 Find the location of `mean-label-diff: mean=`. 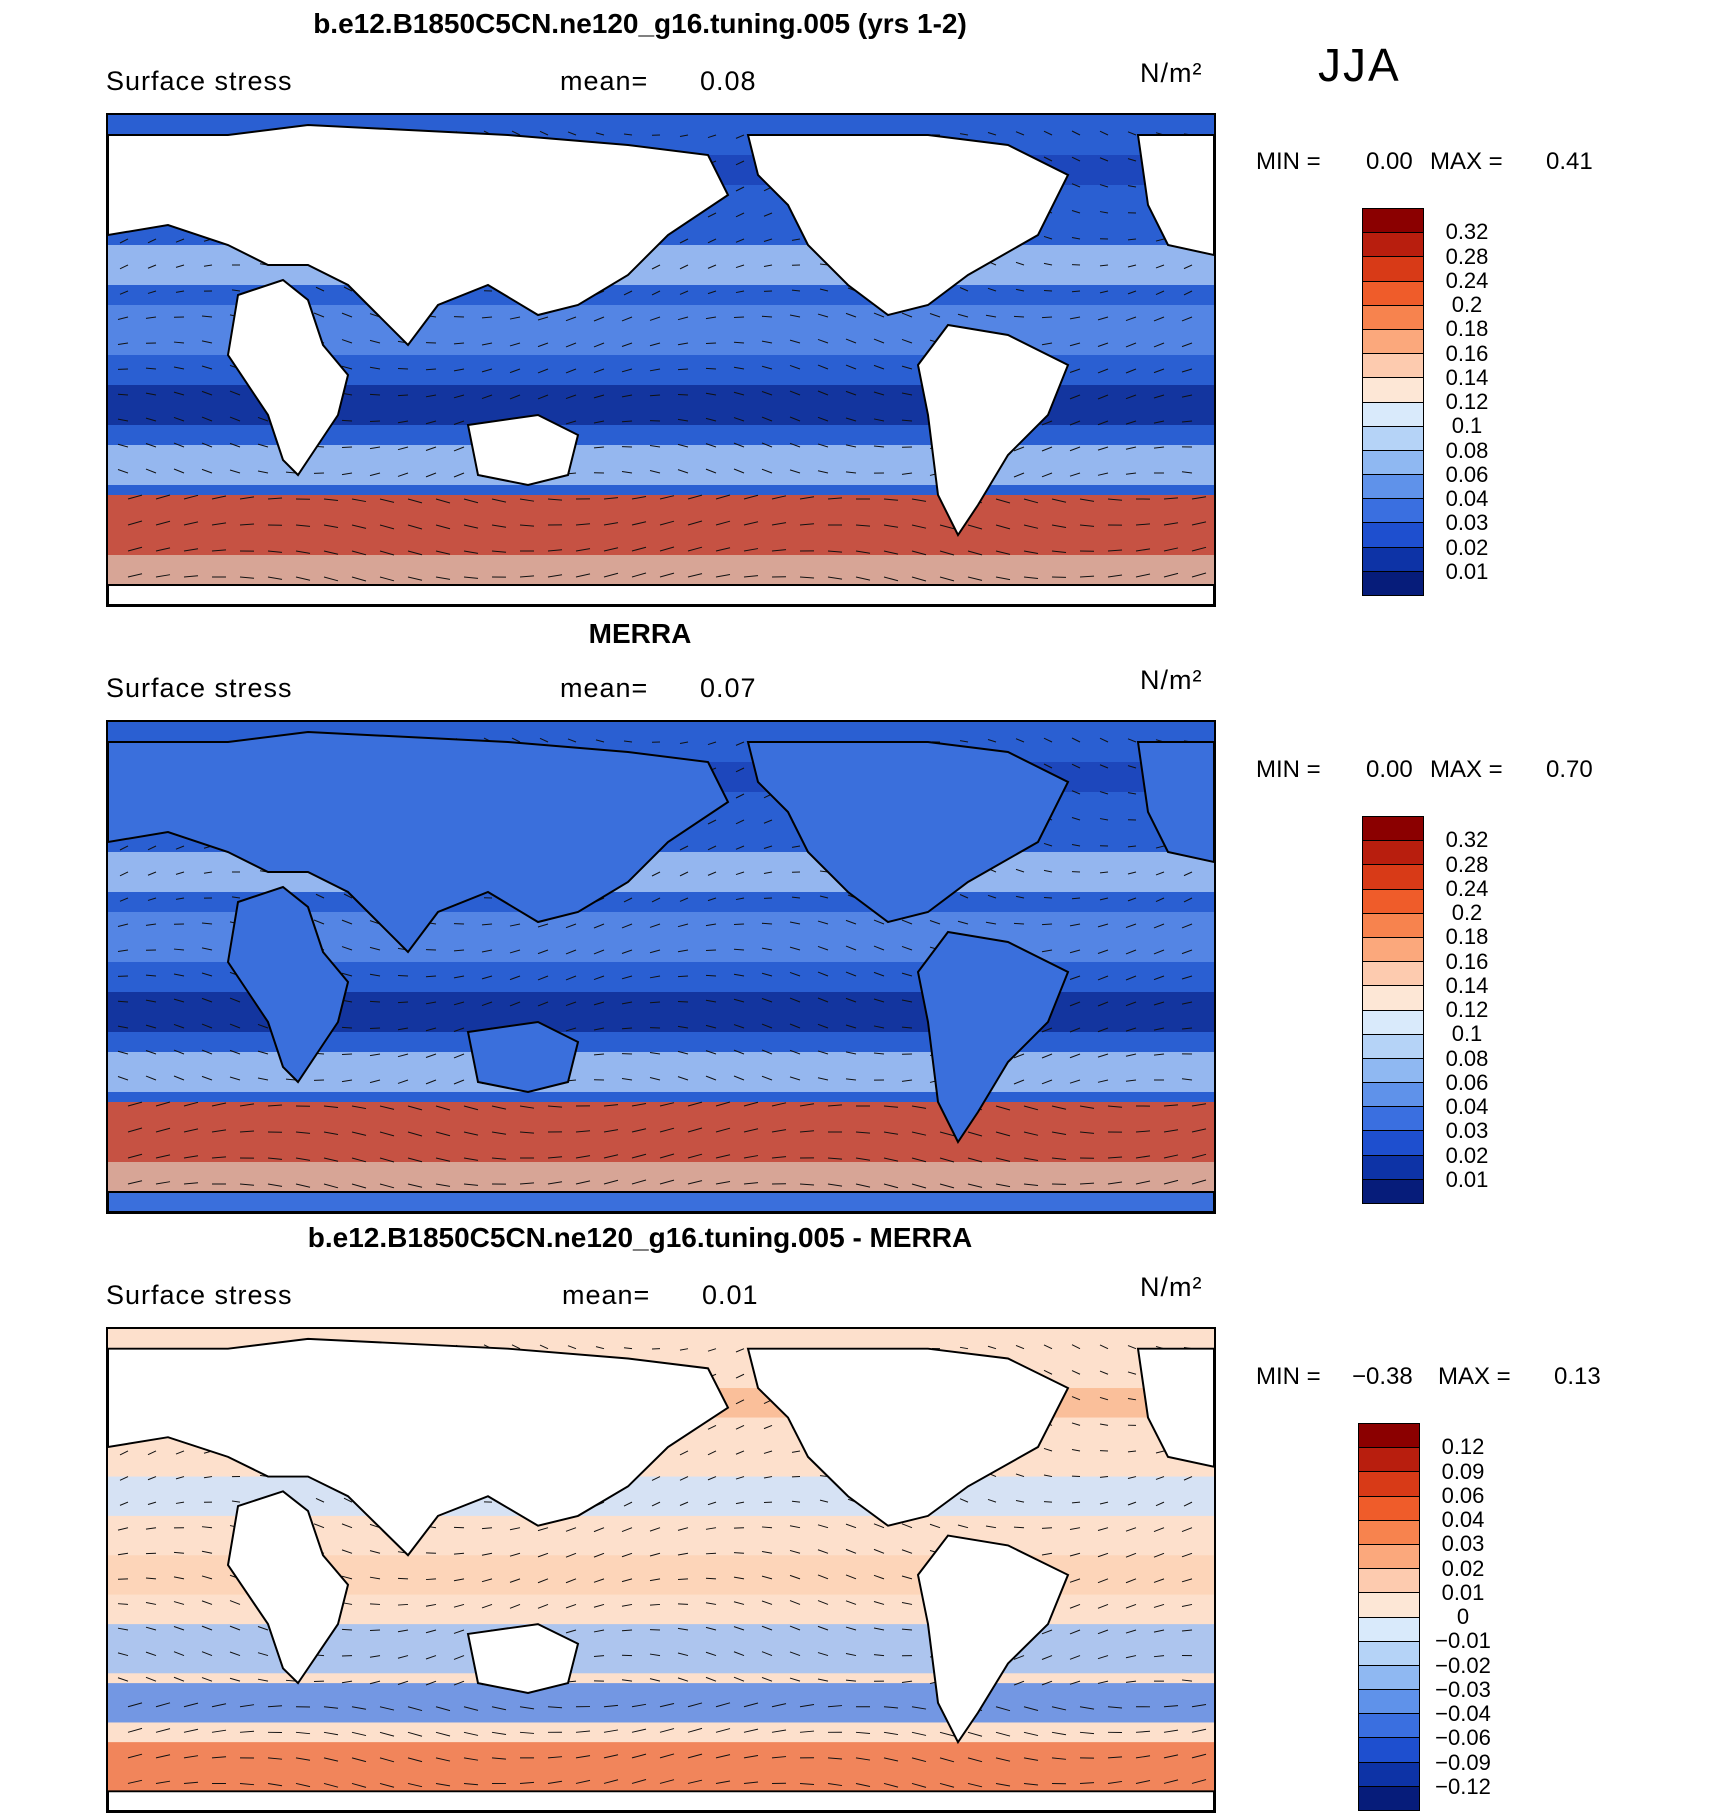

mean-label-diff: mean= is located at coordinates (606, 1295).